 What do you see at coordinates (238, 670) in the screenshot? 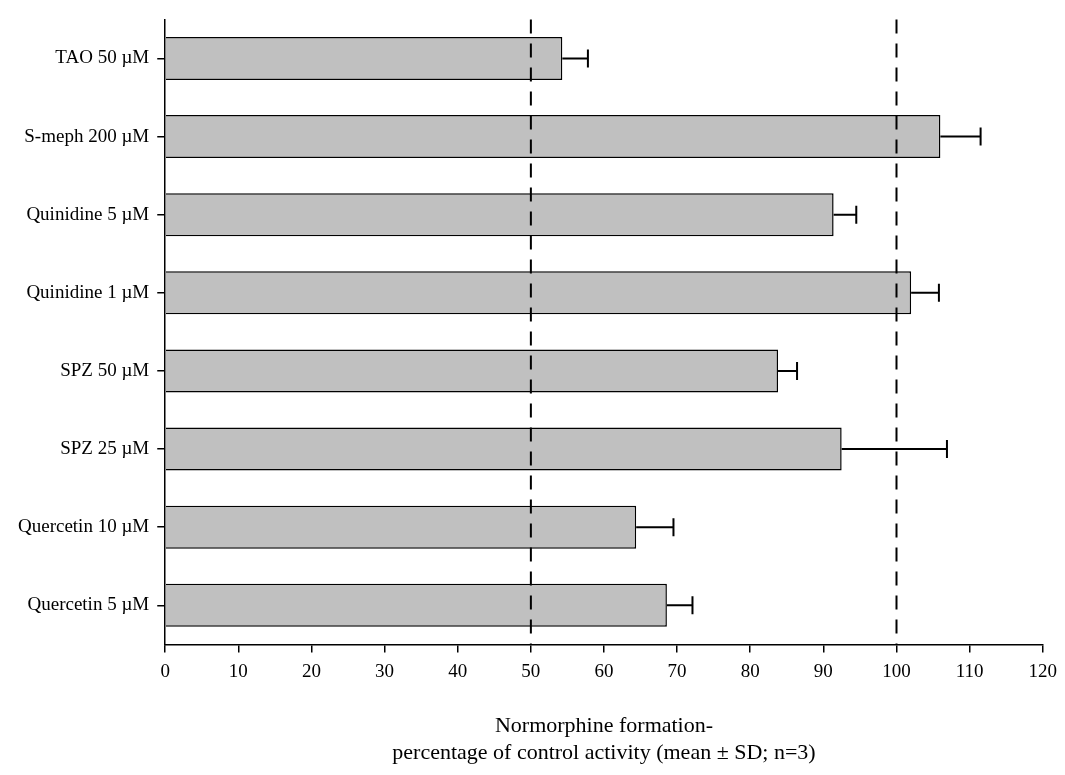
I see `x-tick-label: 10` at bounding box center [238, 670].